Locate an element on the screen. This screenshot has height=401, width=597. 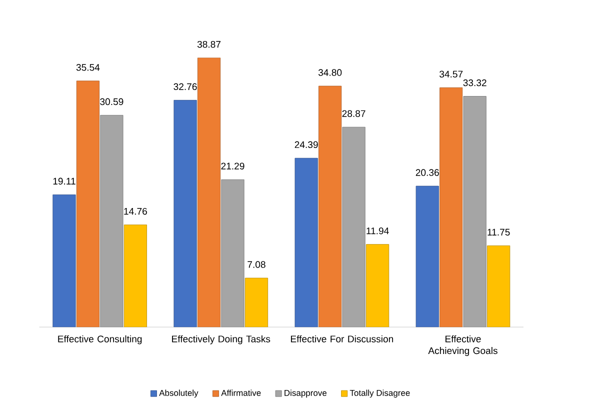
data-label: 32.76 is located at coordinates (185, 86).